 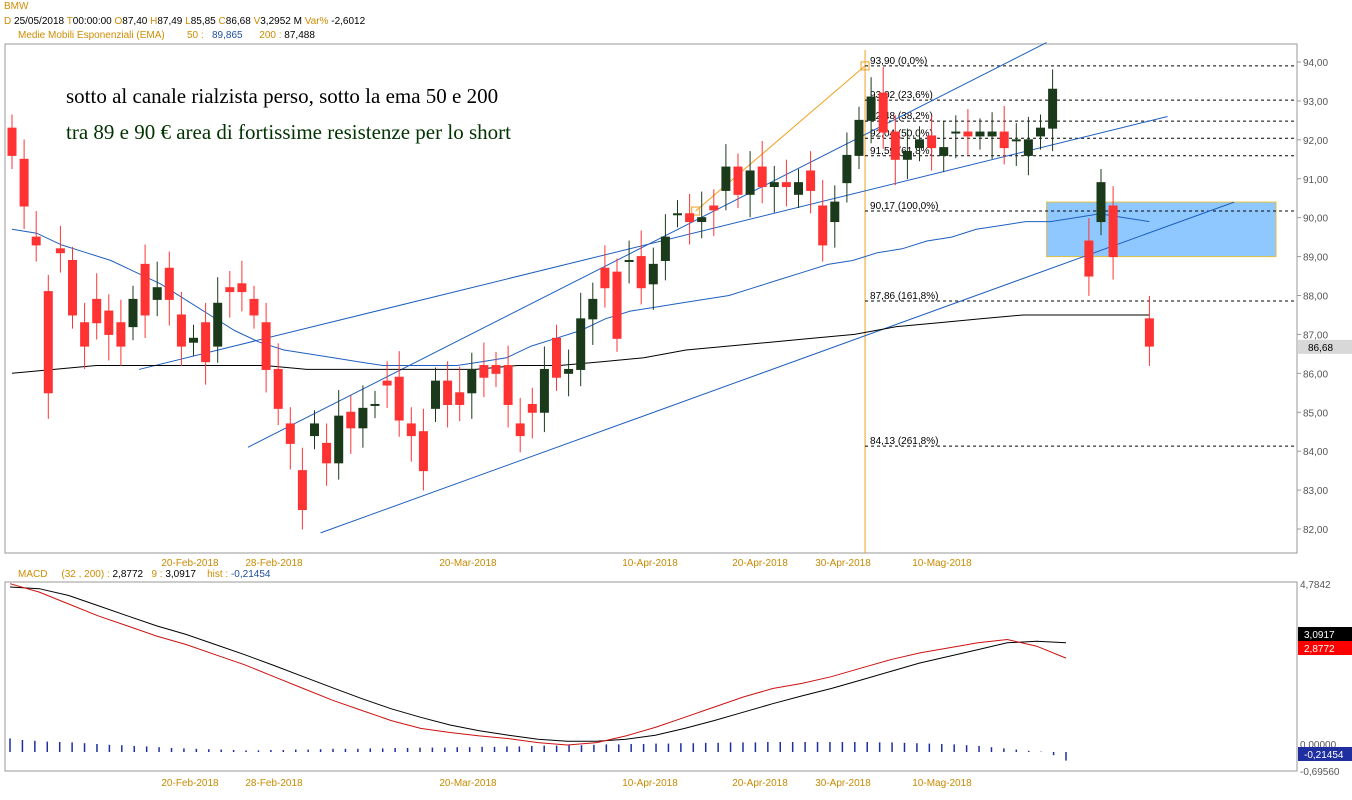 What do you see at coordinates (190, 783) in the screenshot?
I see `macd-x-tick-label: 20-Feb-2018` at bounding box center [190, 783].